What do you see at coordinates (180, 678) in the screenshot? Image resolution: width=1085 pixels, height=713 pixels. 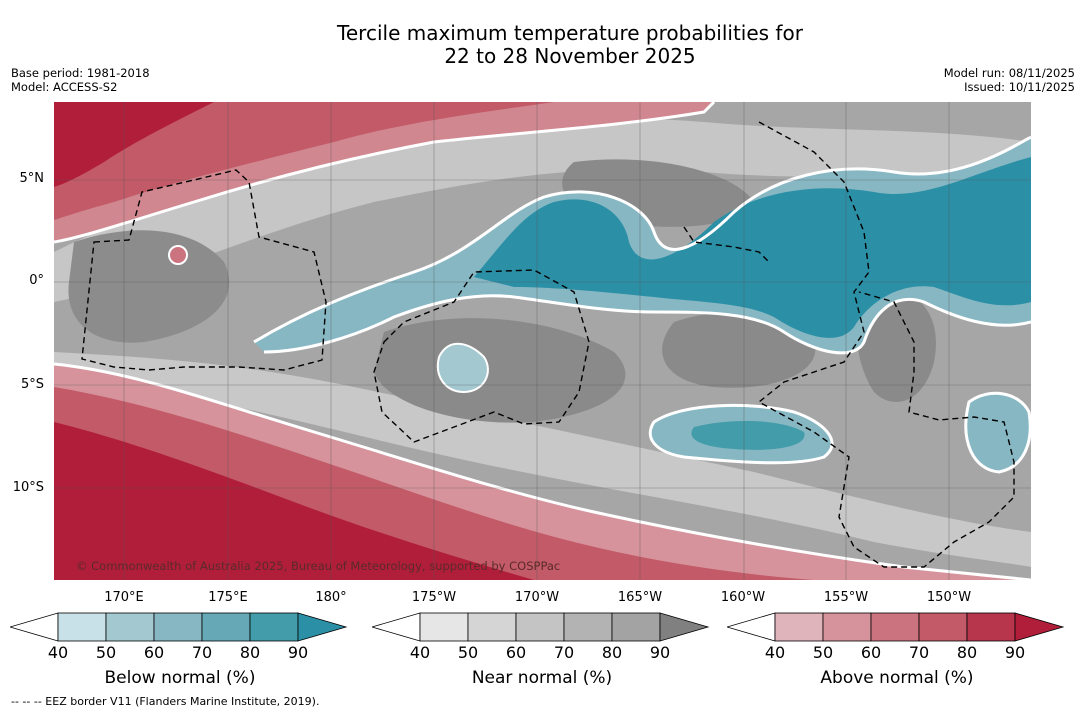 I see `cbar-below-title: Below normal (%)` at bounding box center [180, 678].